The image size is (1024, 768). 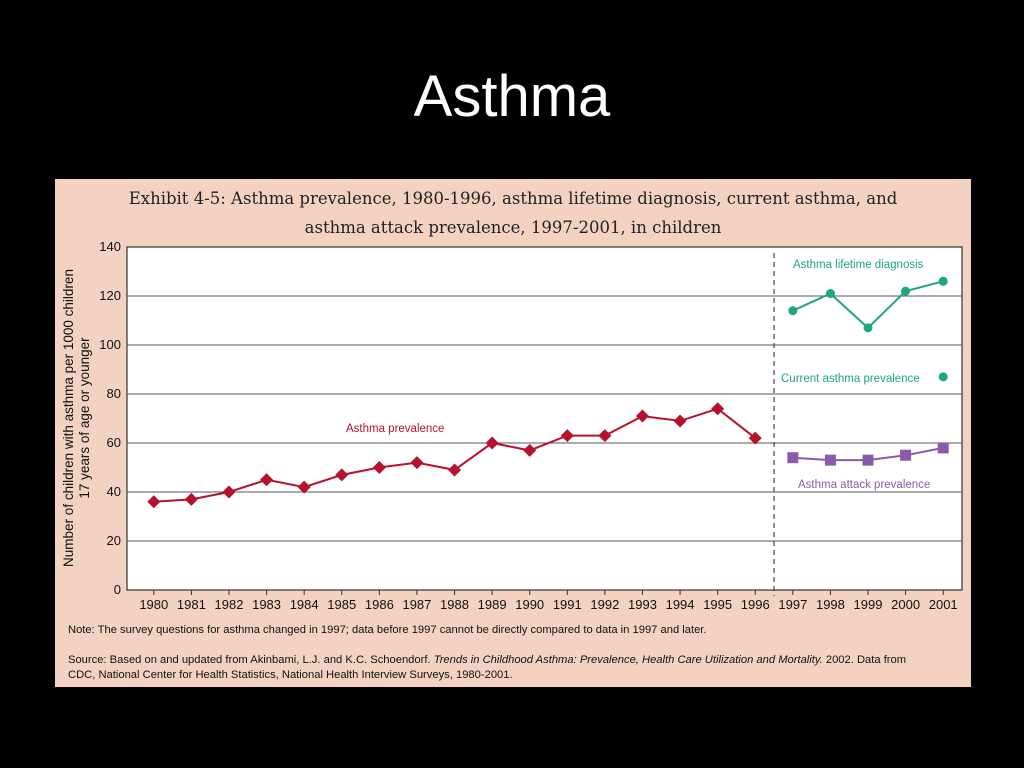 What do you see at coordinates (110, 246) in the screenshot?
I see `y-tick-label-140: 140` at bounding box center [110, 246].